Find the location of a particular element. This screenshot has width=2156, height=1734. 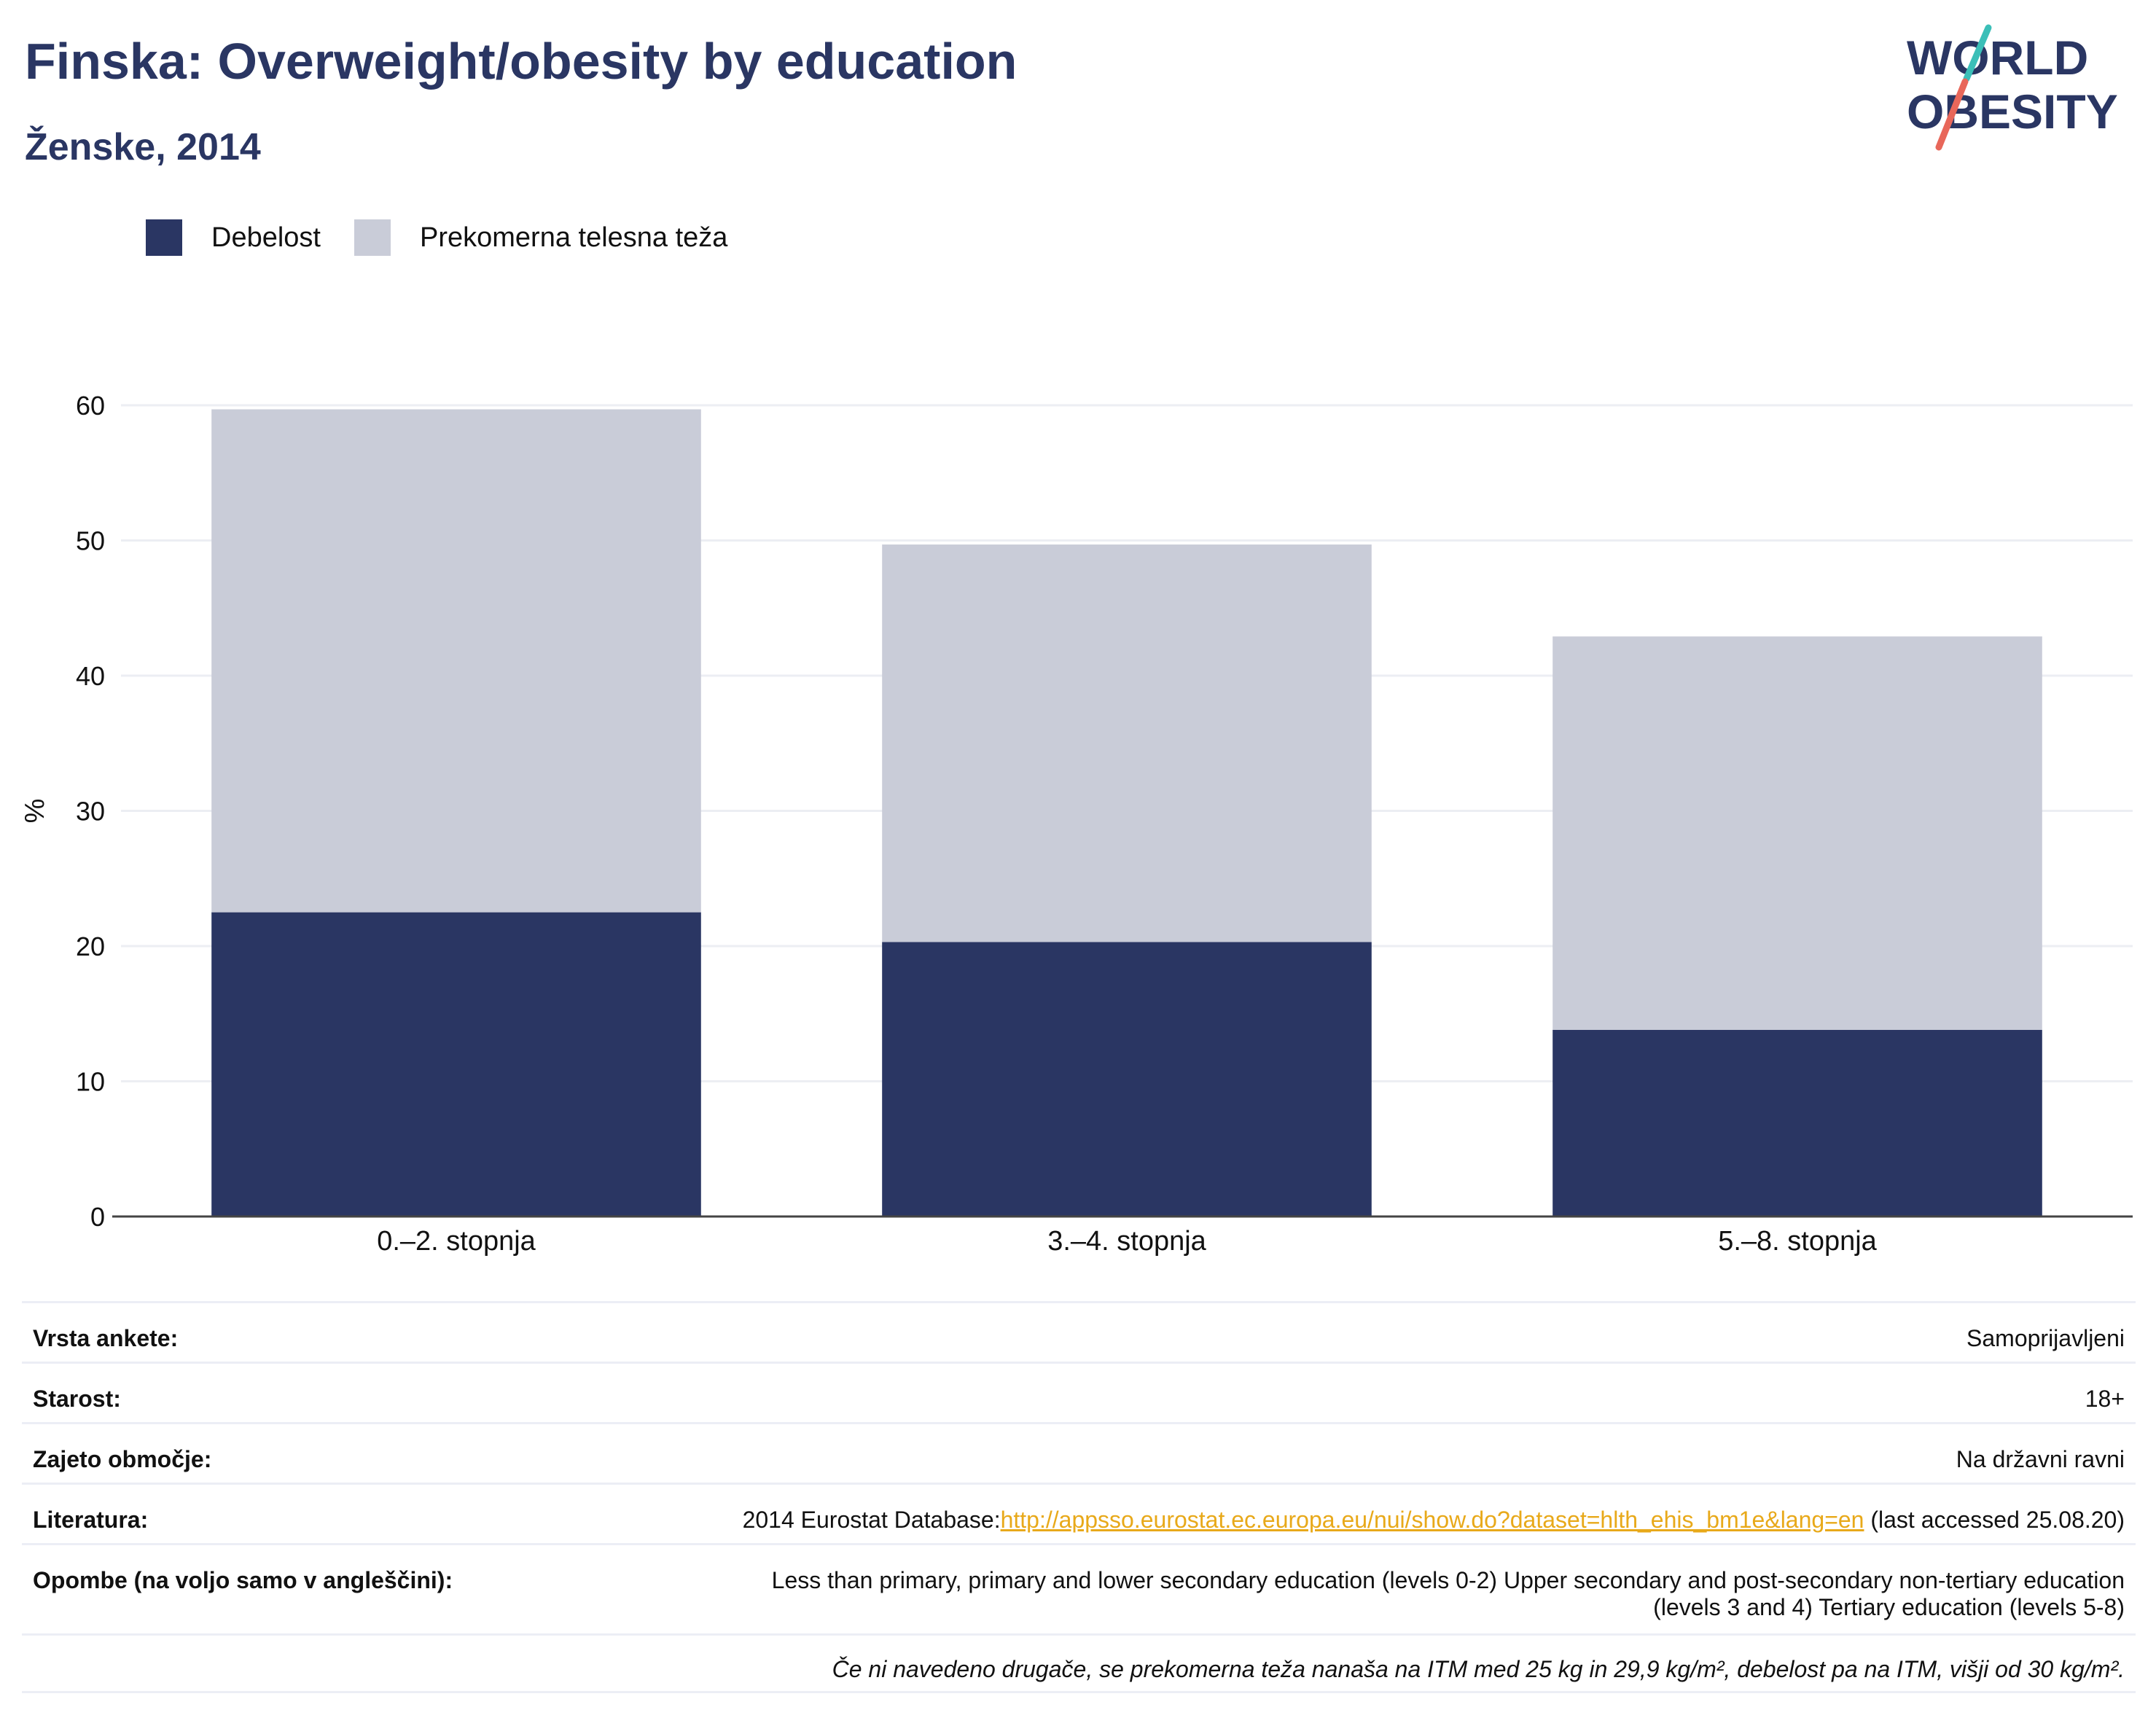

legend-label-overweight: Prekomerna telesna teža is located at coordinates (574, 238).